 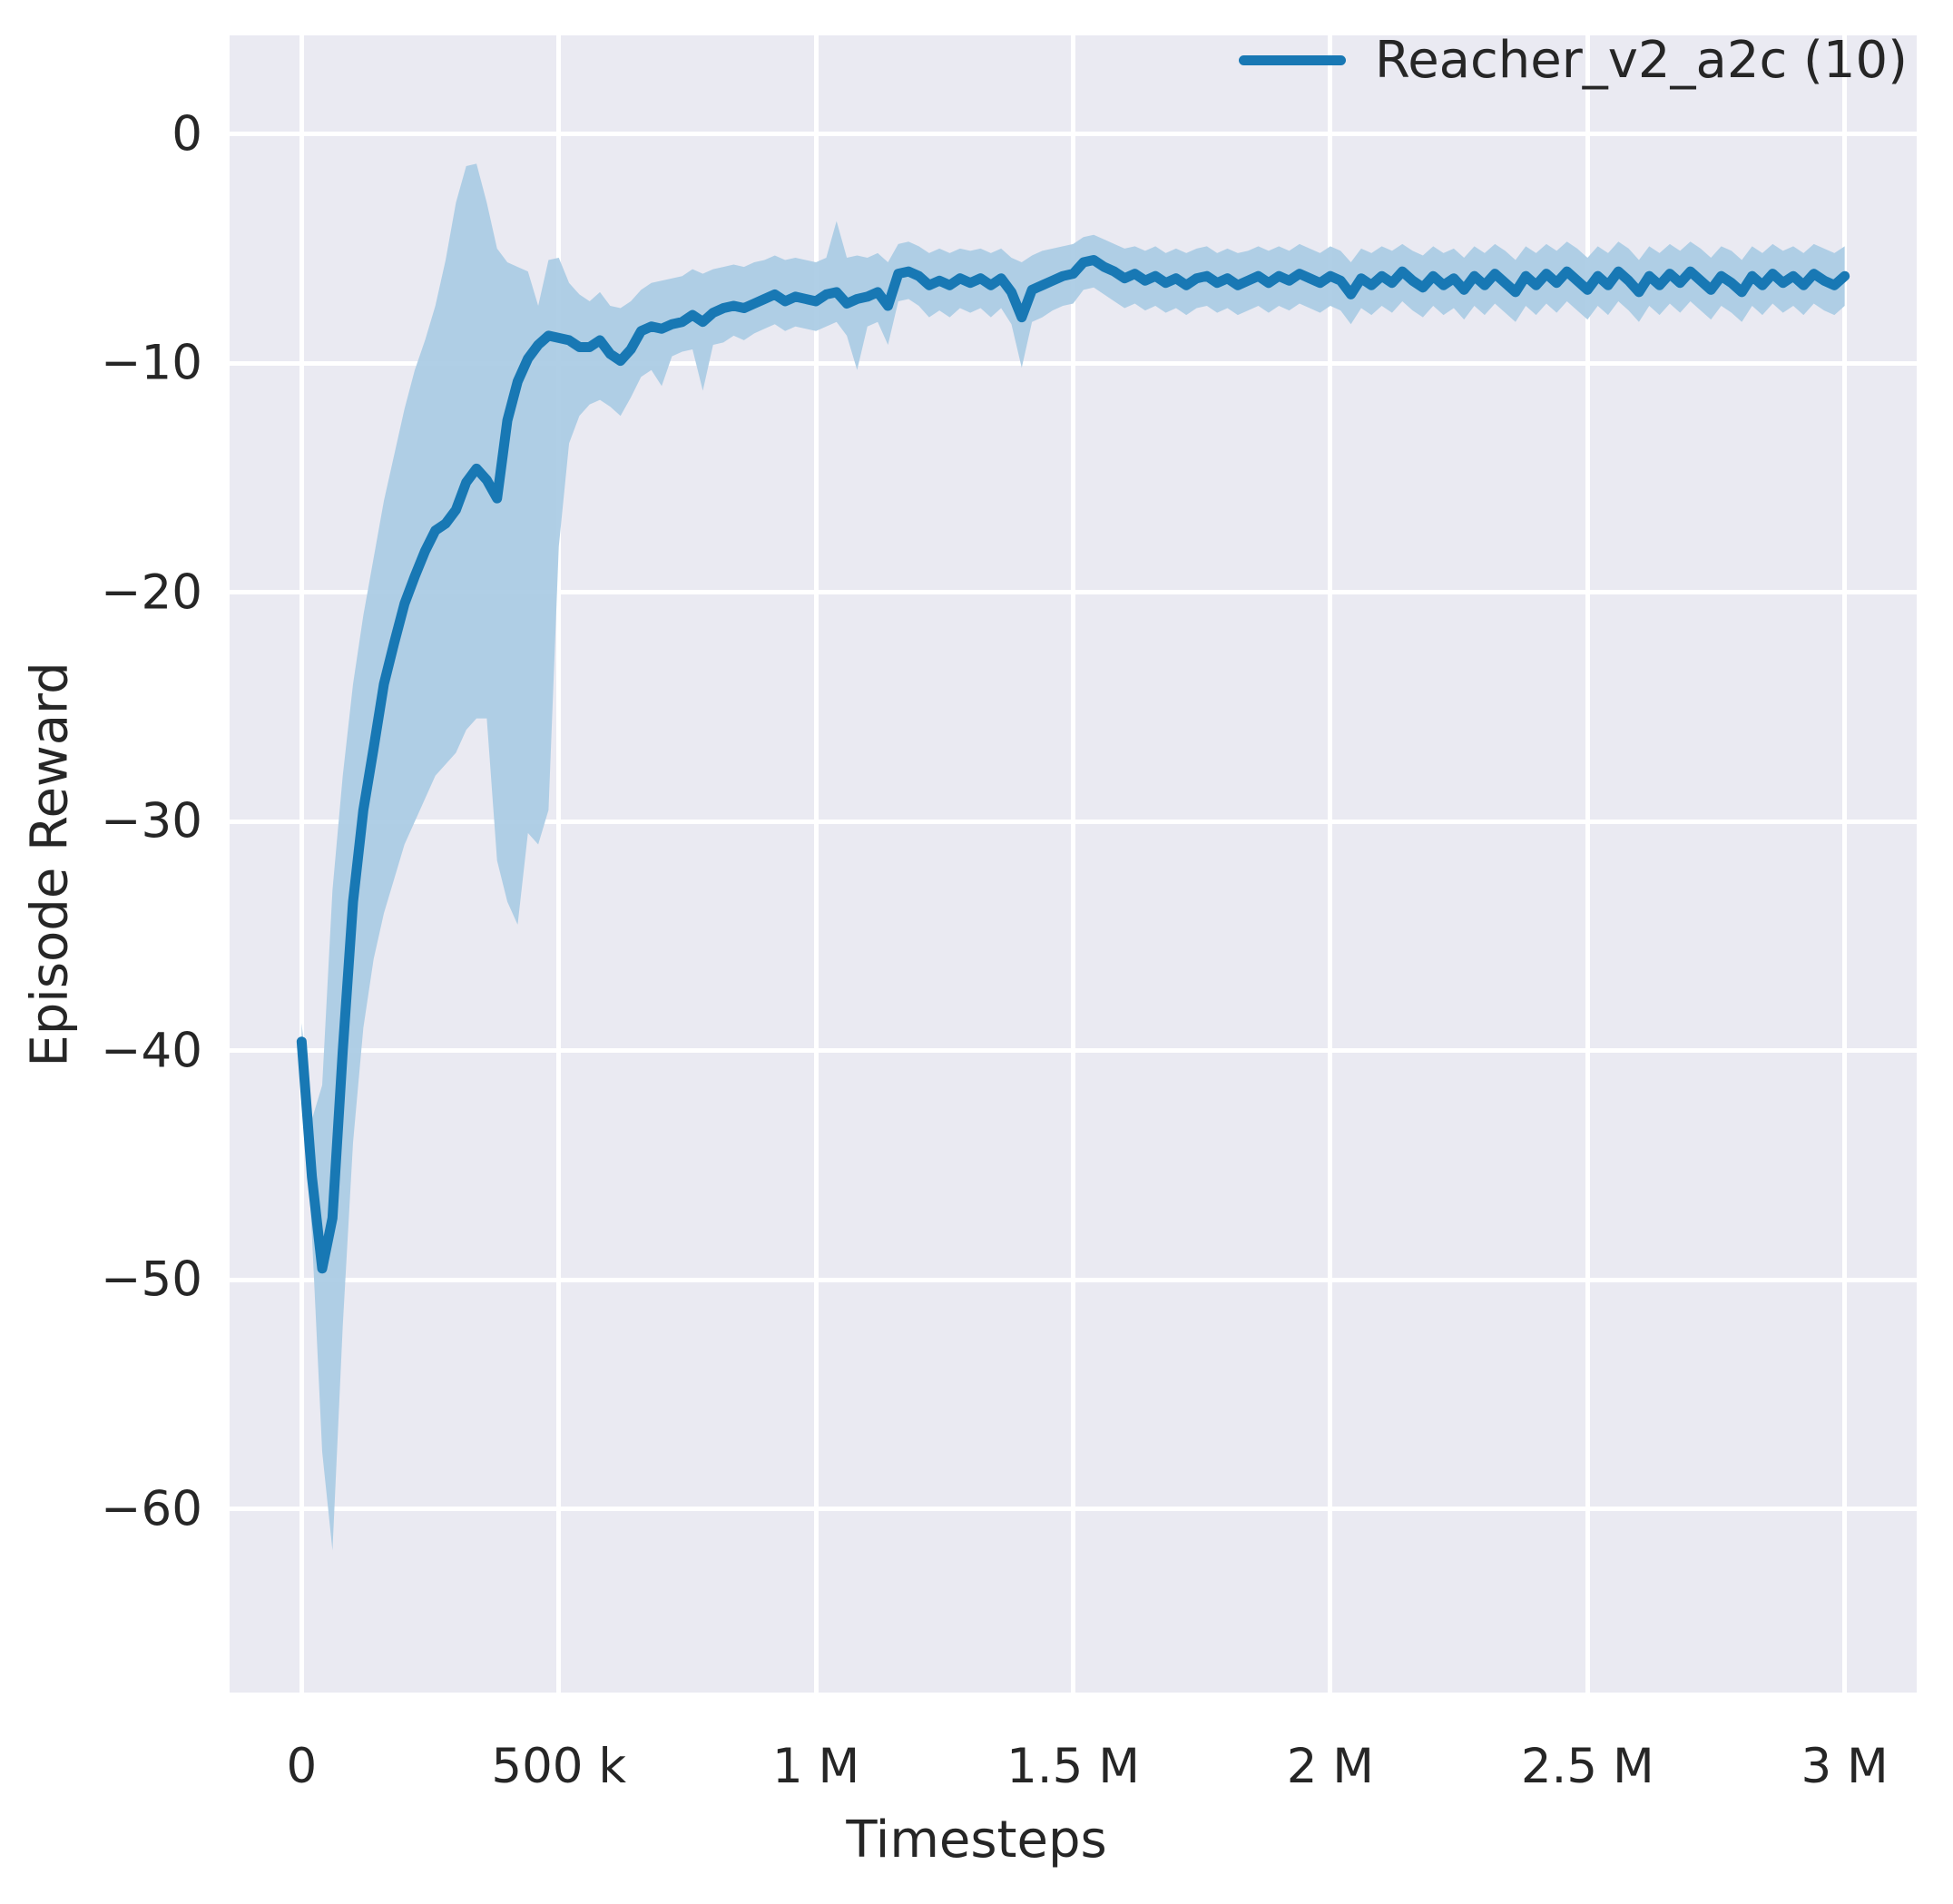 I want to click on y-tick-label-6: −60, so click(x=152, y=1509).